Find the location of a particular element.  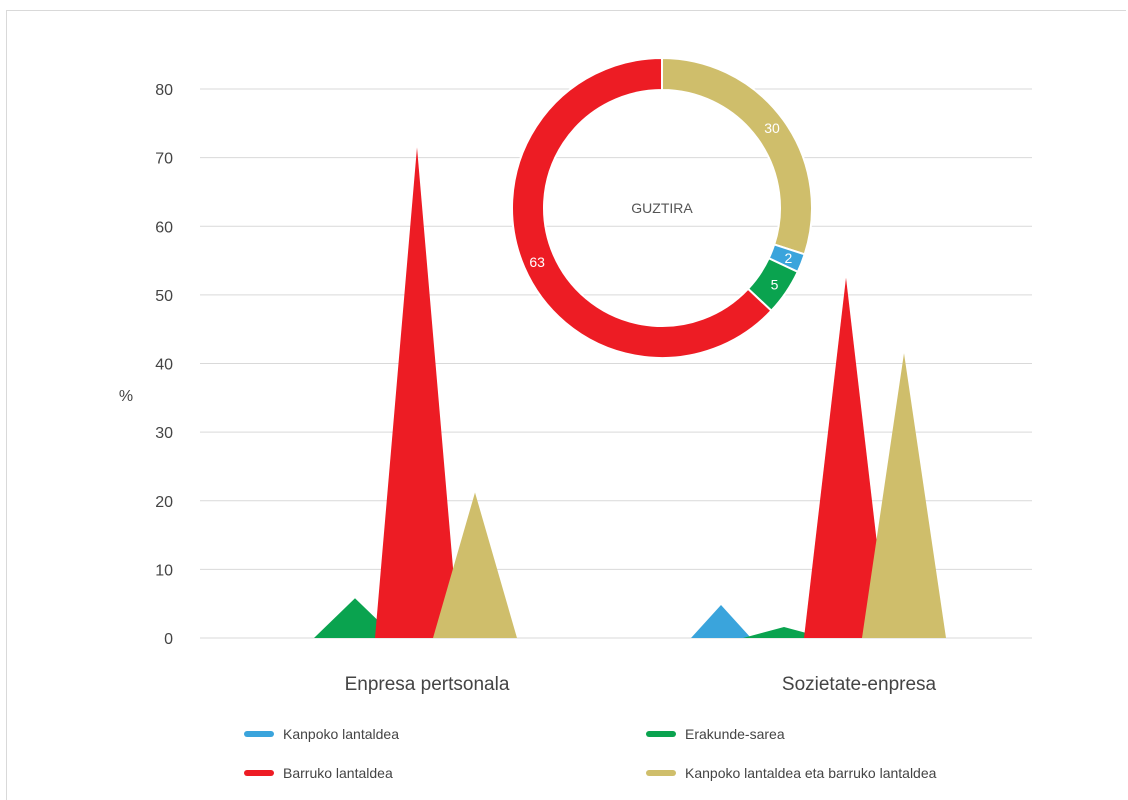

legend-label: Barruko lantaldea is located at coordinates (338, 773).